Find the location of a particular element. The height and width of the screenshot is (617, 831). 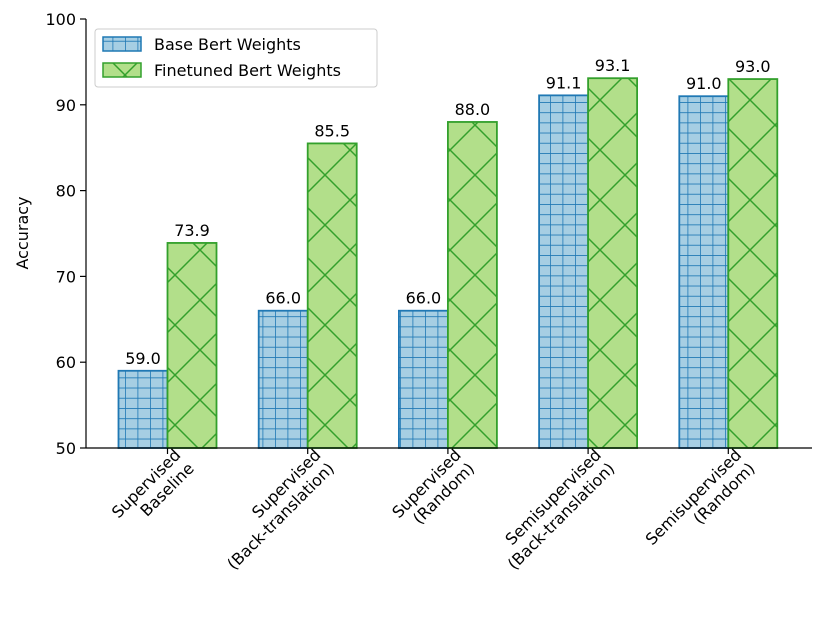

data-label: 93.0 is located at coordinates (753, 66).